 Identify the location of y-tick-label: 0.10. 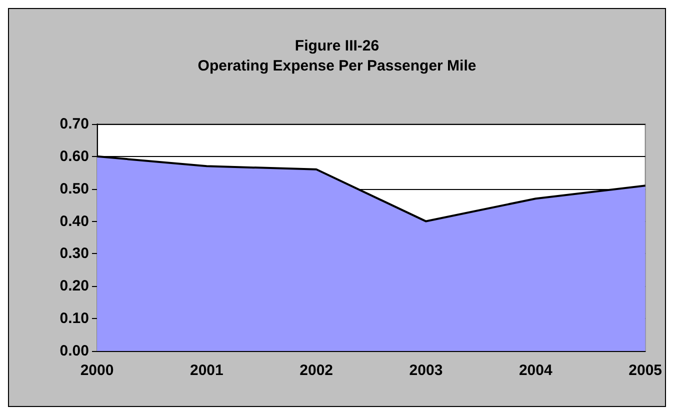
(74, 319).